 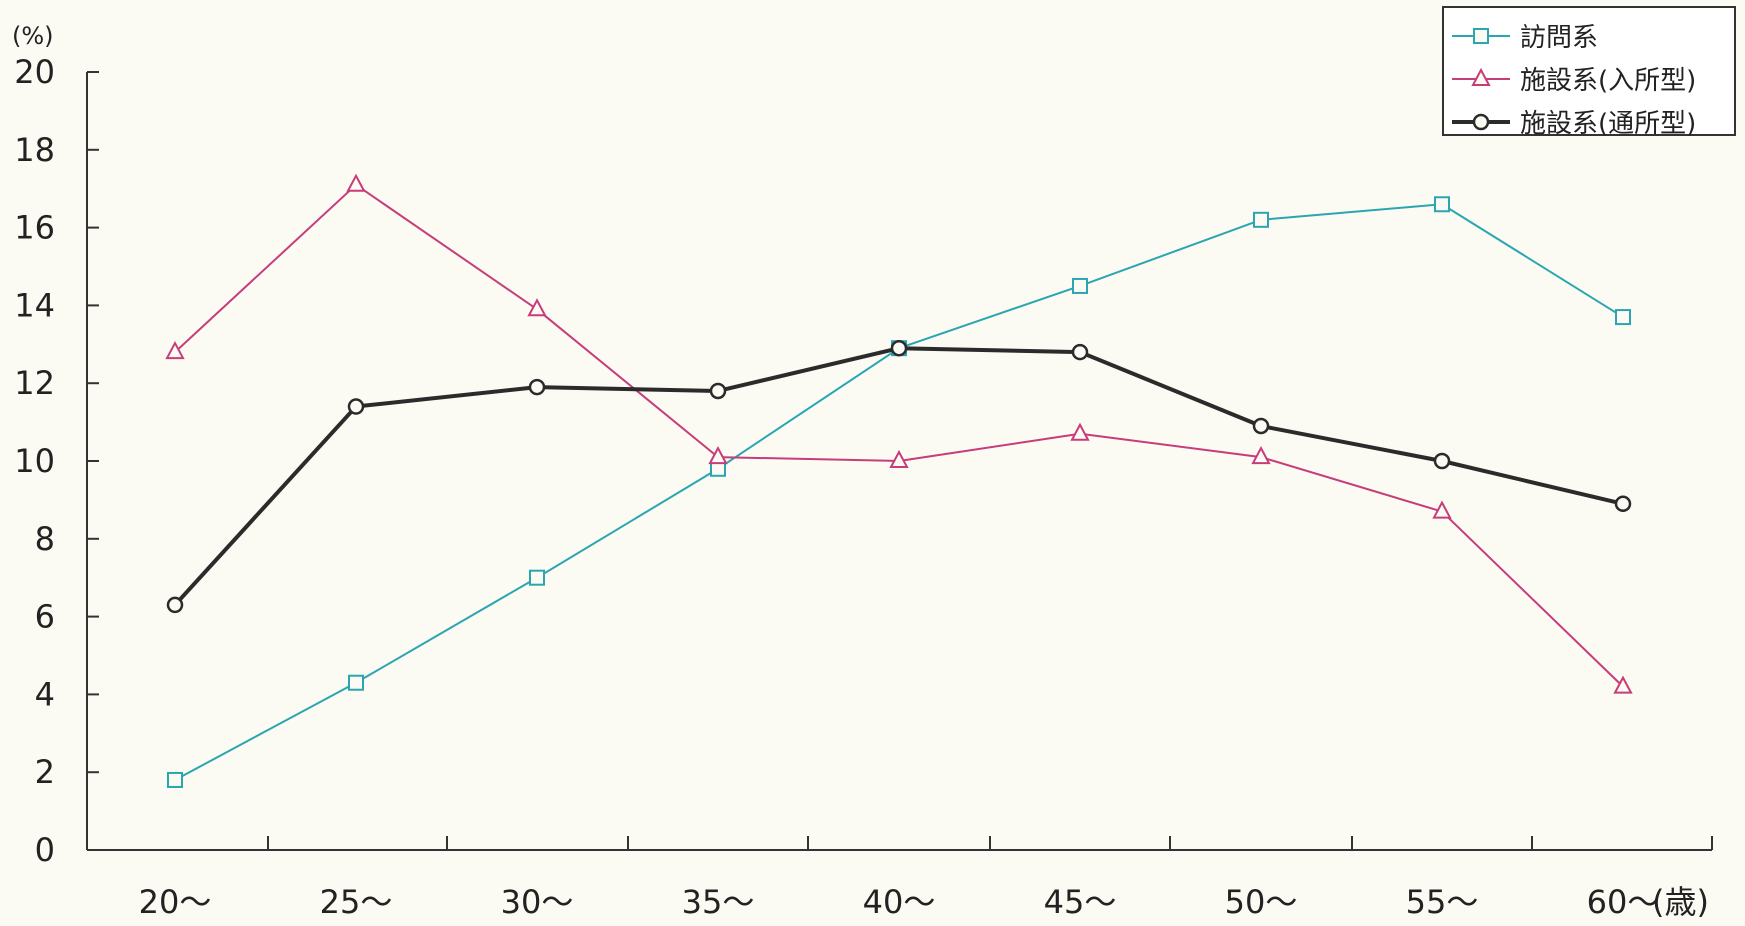 What do you see at coordinates (1261, 902) in the screenshot?
I see `x-tick-label: 50～` at bounding box center [1261, 902].